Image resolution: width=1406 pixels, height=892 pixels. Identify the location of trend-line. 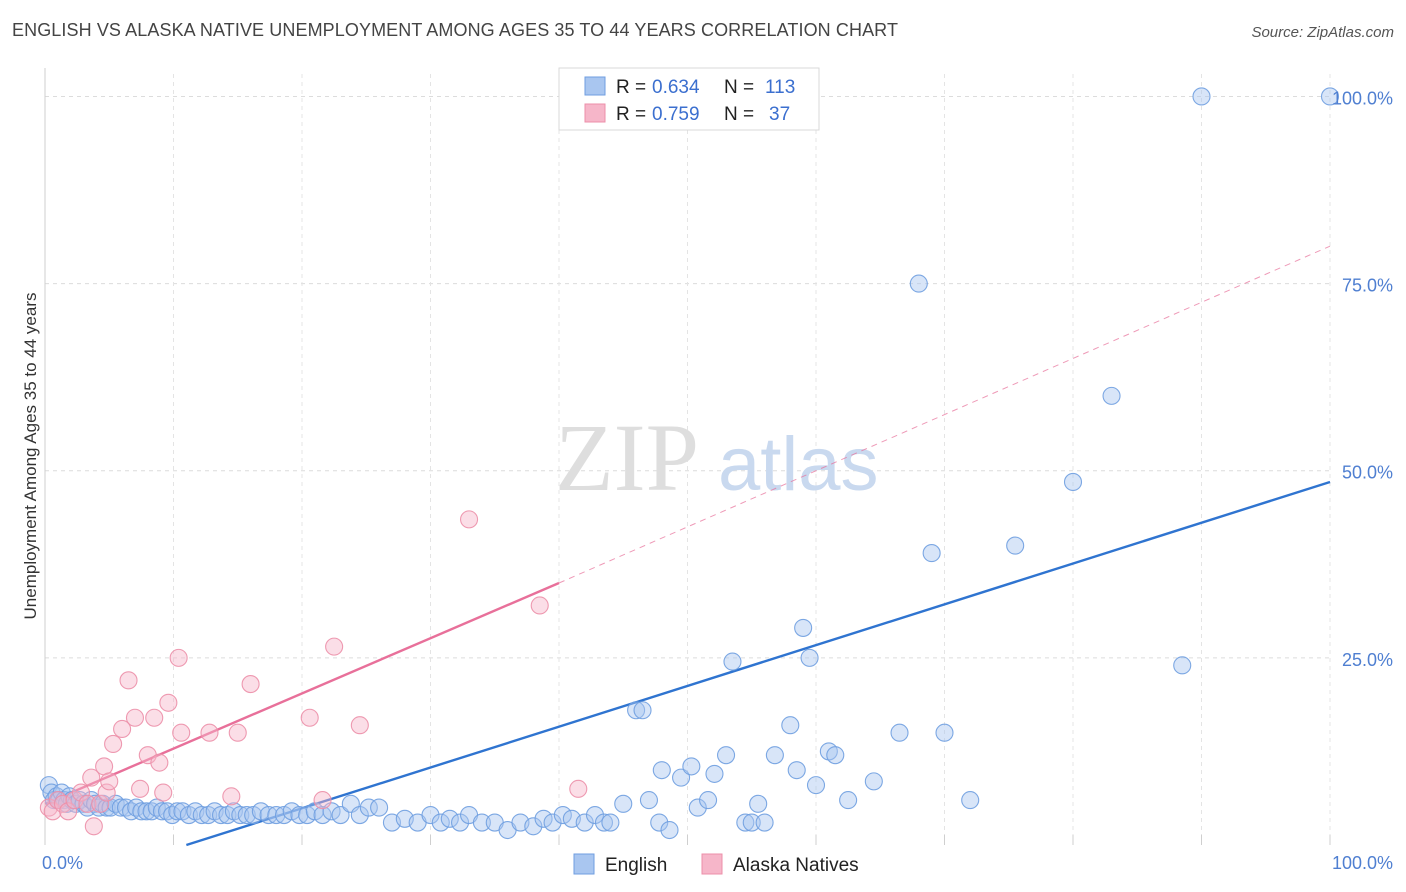
(302, 693).